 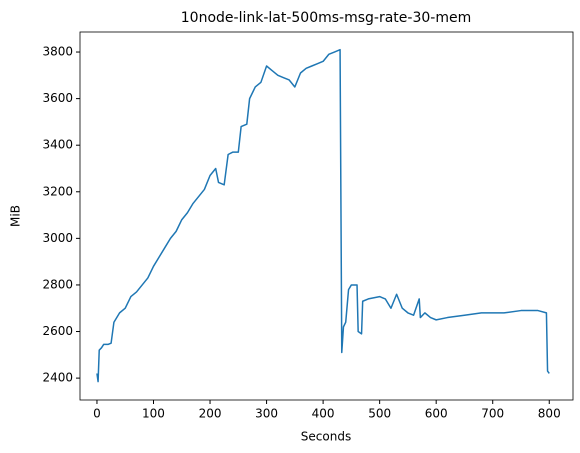 What do you see at coordinates (266, 414) in the screenshot?
I see `x-tick-label: 300` at bounding box center [266, 414].